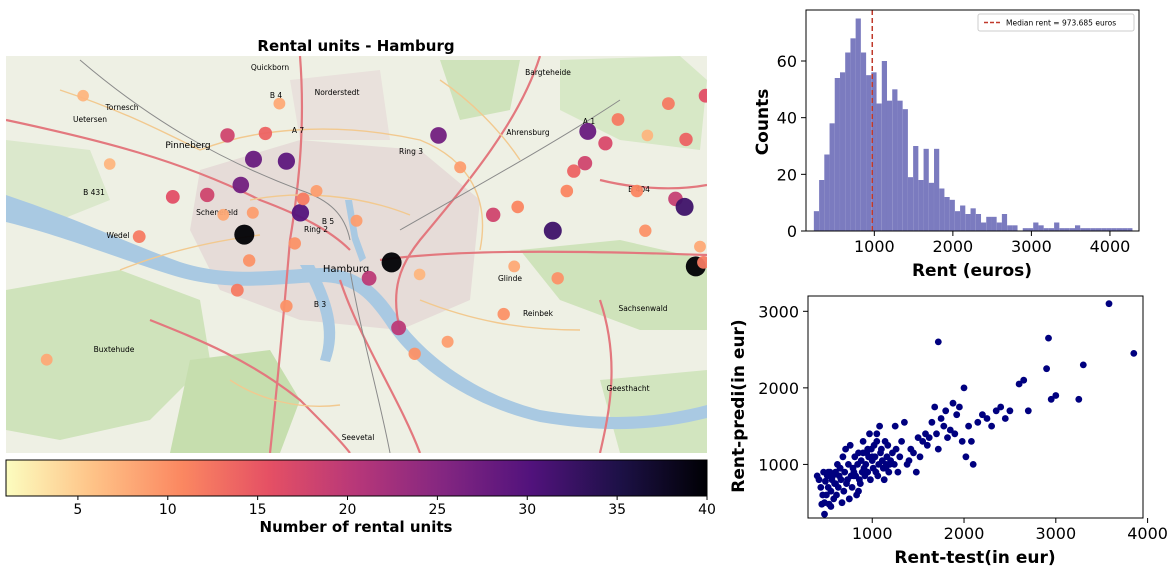  I want to click on scatter-ytick-label: 1000, so click(778, 464).